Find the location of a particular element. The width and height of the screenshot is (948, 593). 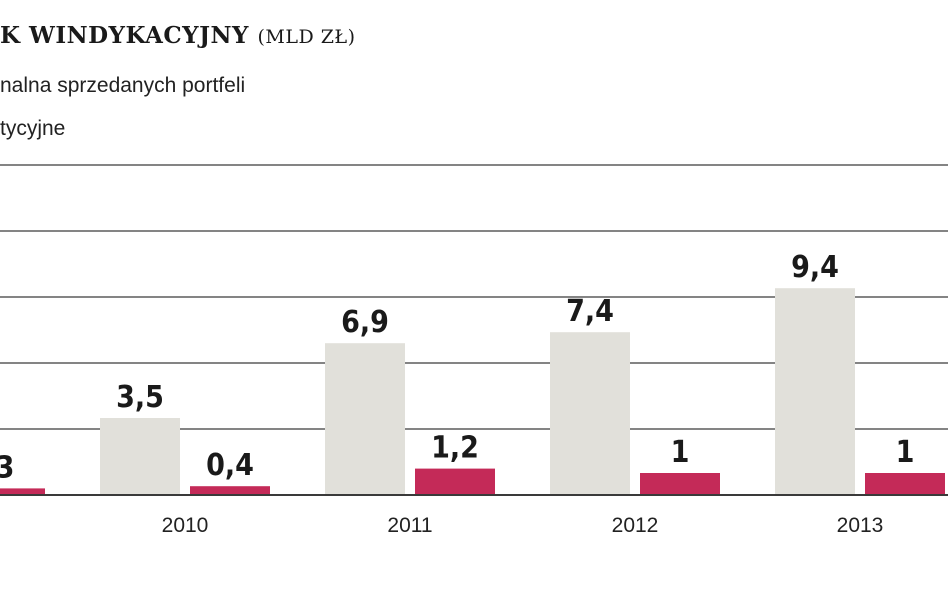

value-label-series-1-2013: 9,4 is located at coordinates (815, 267).